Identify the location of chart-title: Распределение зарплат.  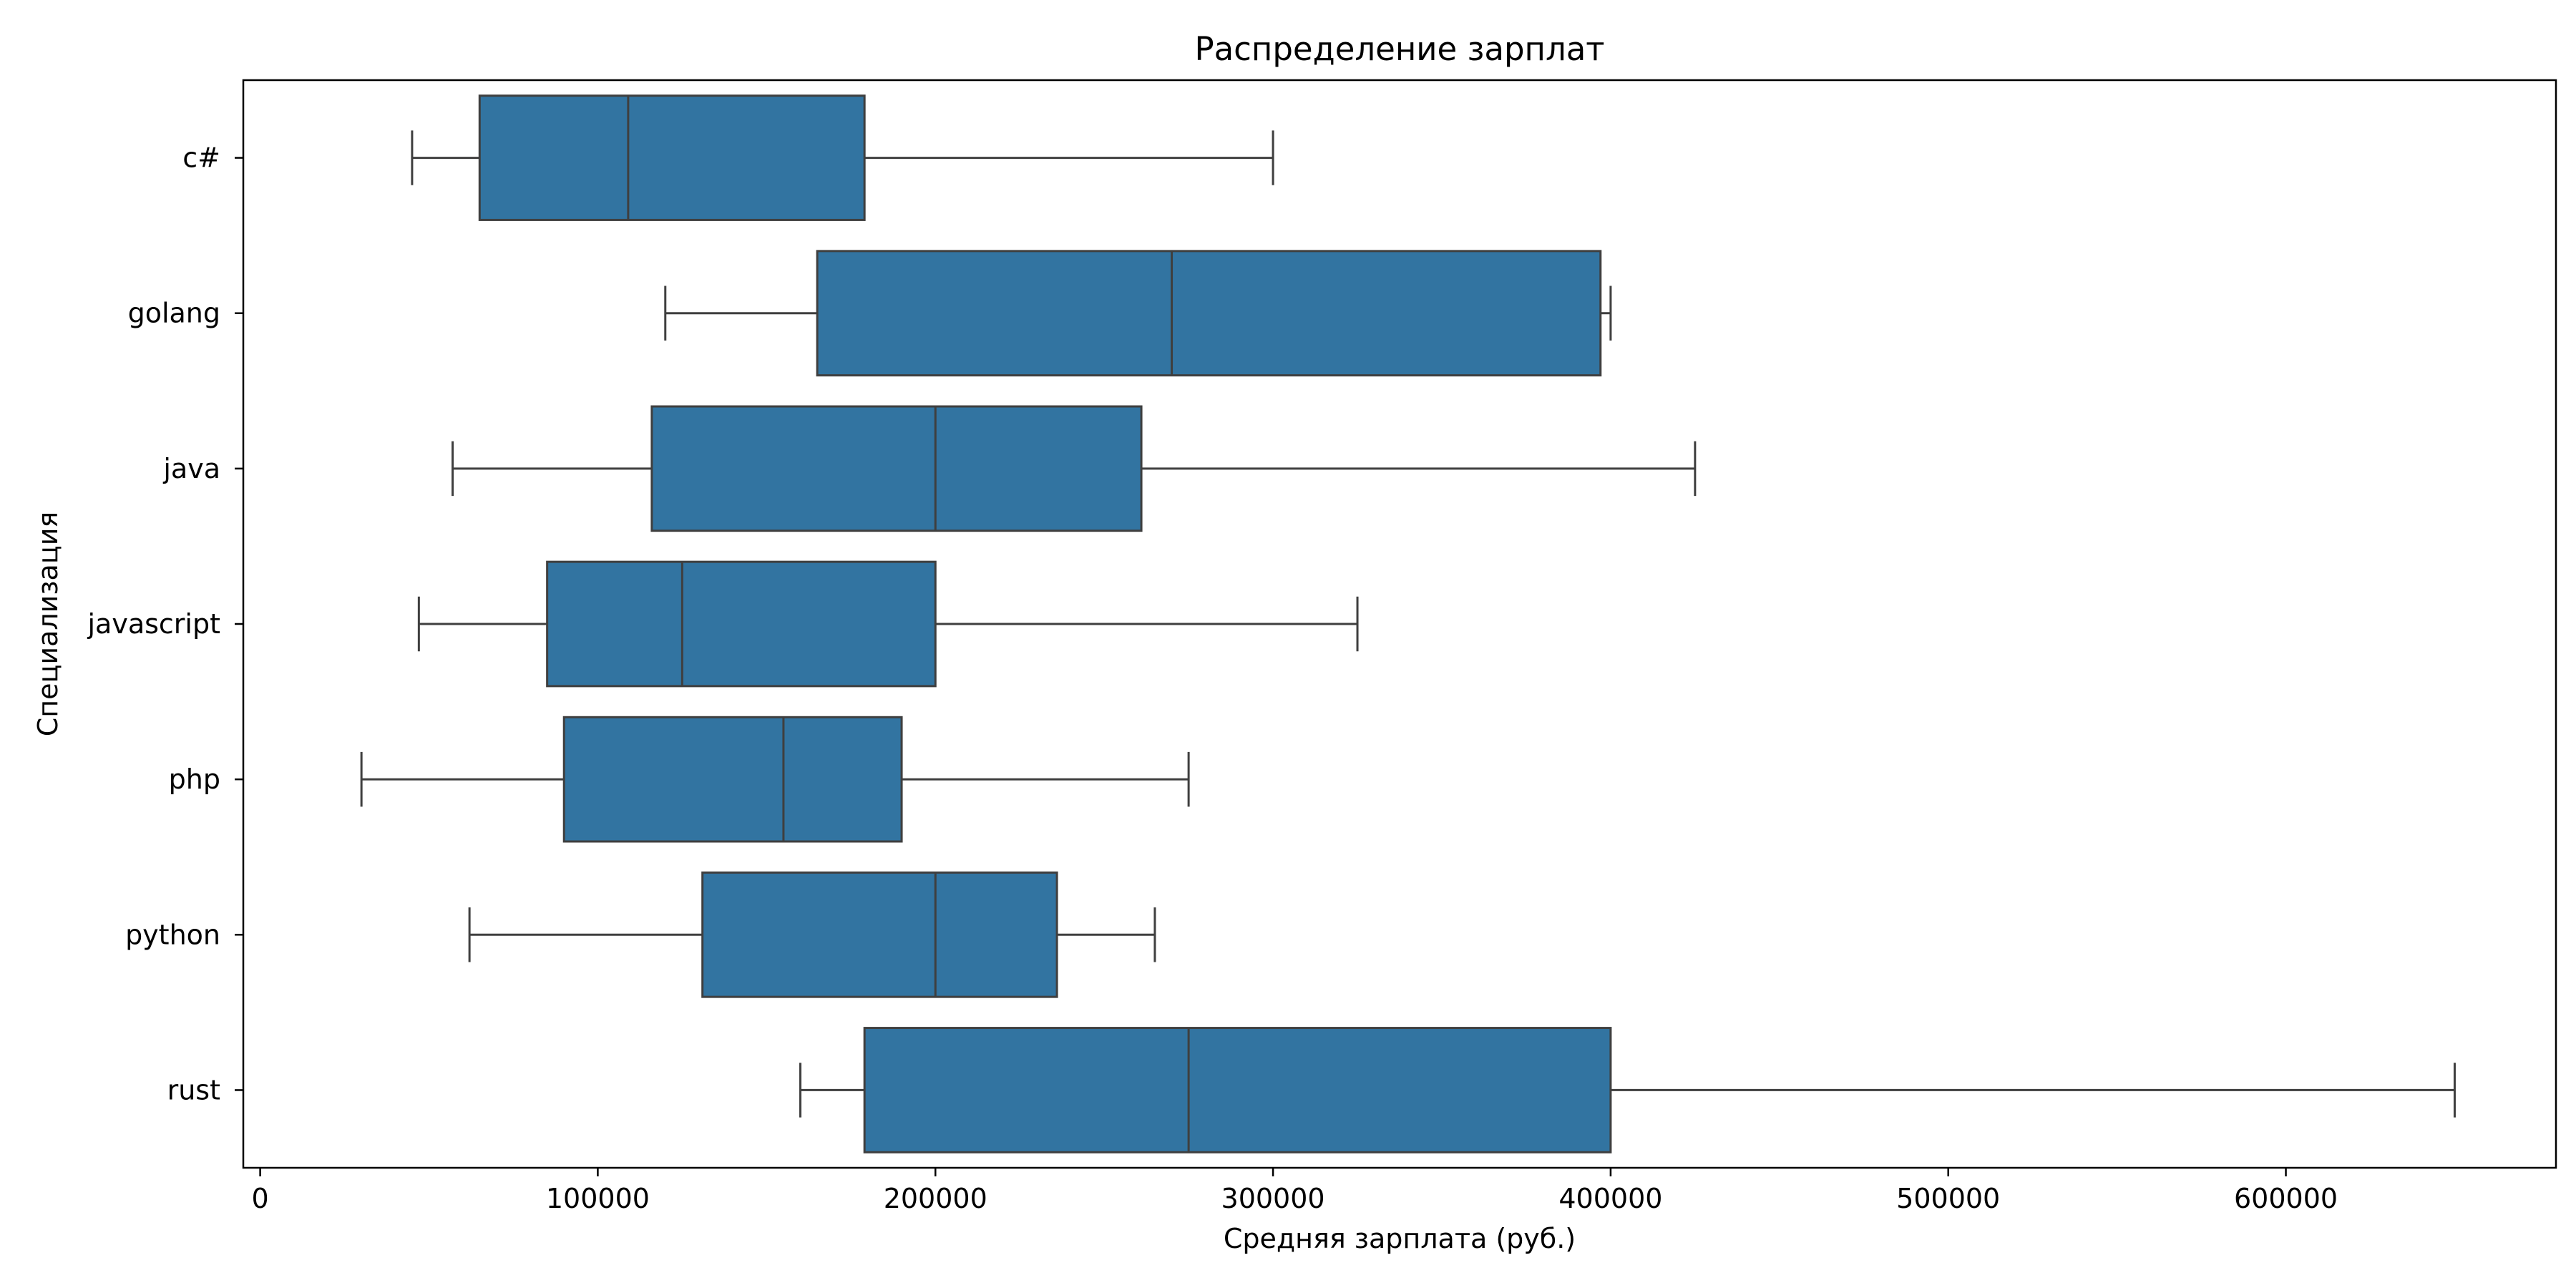
(1399, 49).